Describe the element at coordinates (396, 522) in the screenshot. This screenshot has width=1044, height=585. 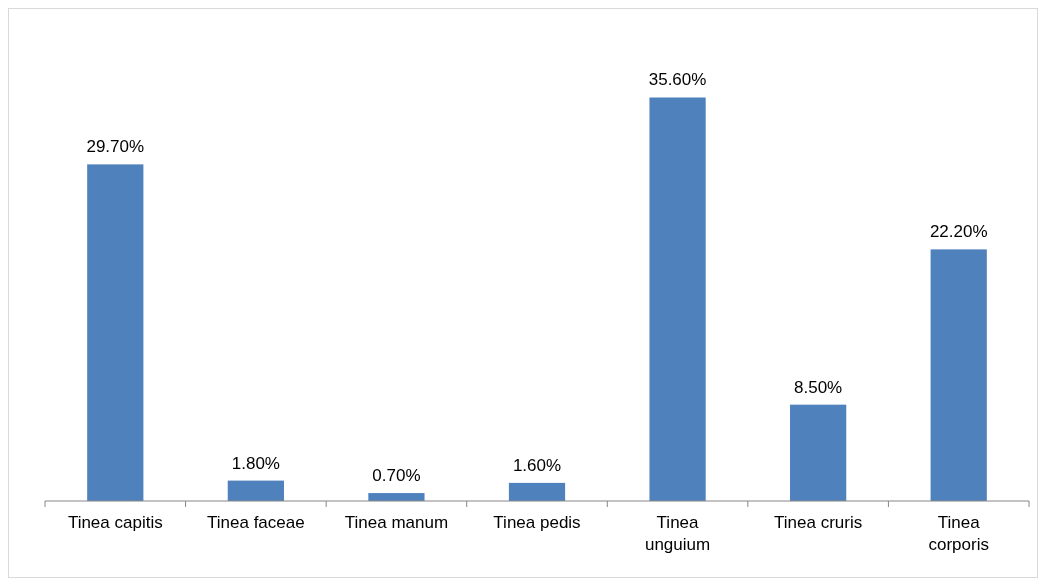
I see `x-tick-label: Tinea manum` at that location.